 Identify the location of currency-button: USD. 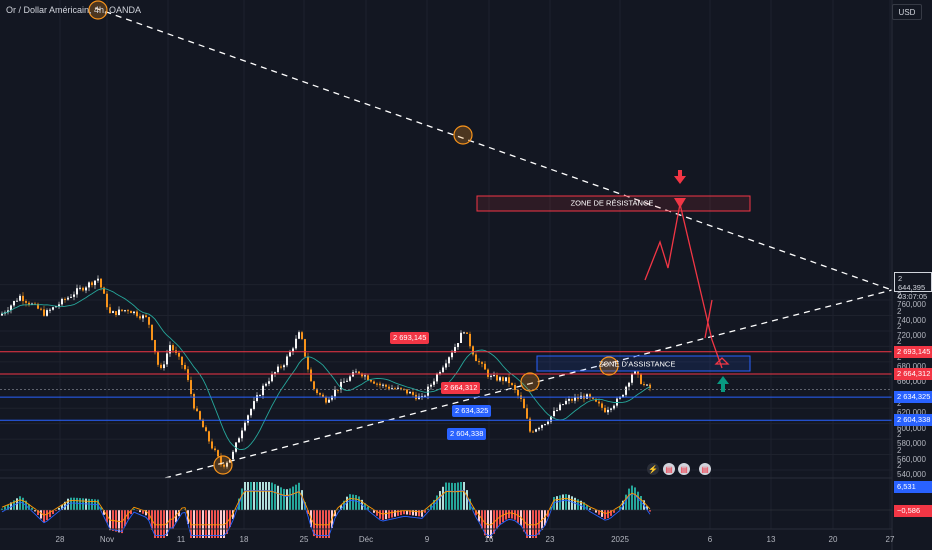
(907, 12).